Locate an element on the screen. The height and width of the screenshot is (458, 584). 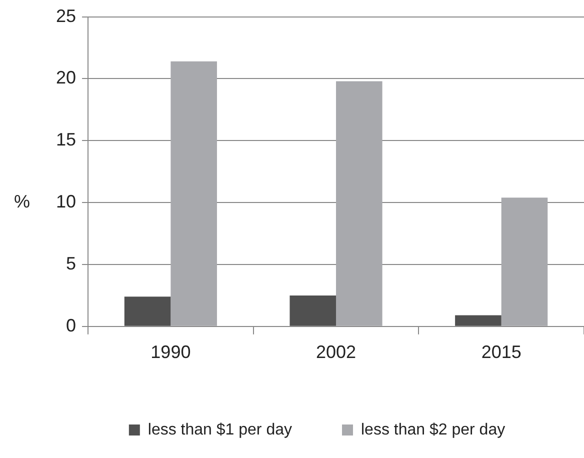
y-tick-label: 20 is located at coordinates (66, 78).